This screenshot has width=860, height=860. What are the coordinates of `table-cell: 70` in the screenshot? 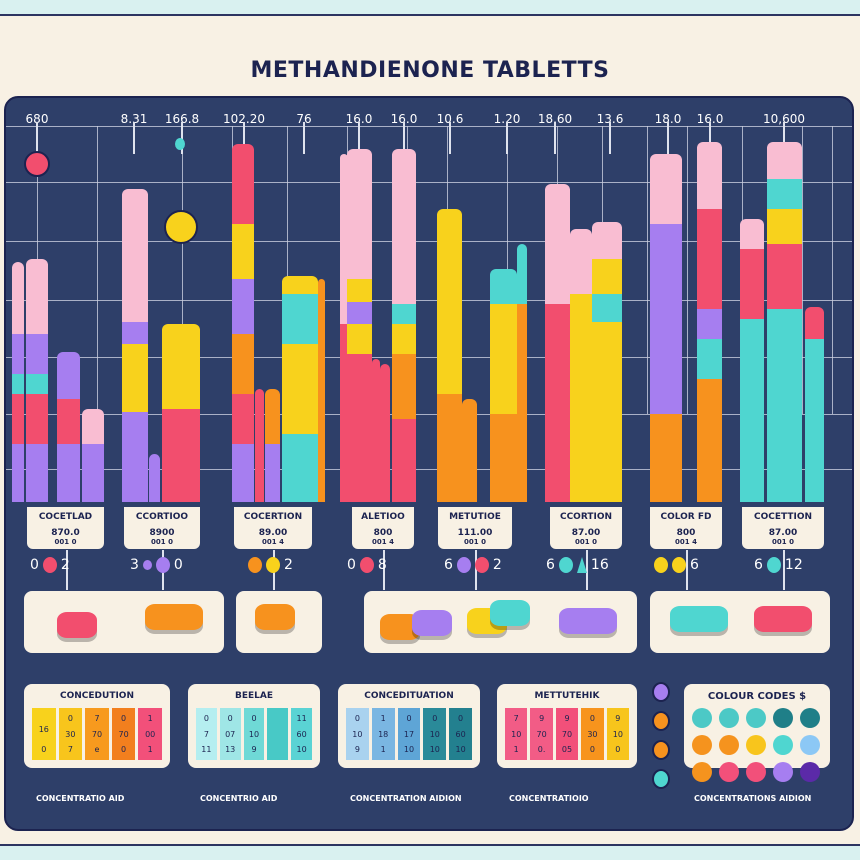 It's located at (123, 734).